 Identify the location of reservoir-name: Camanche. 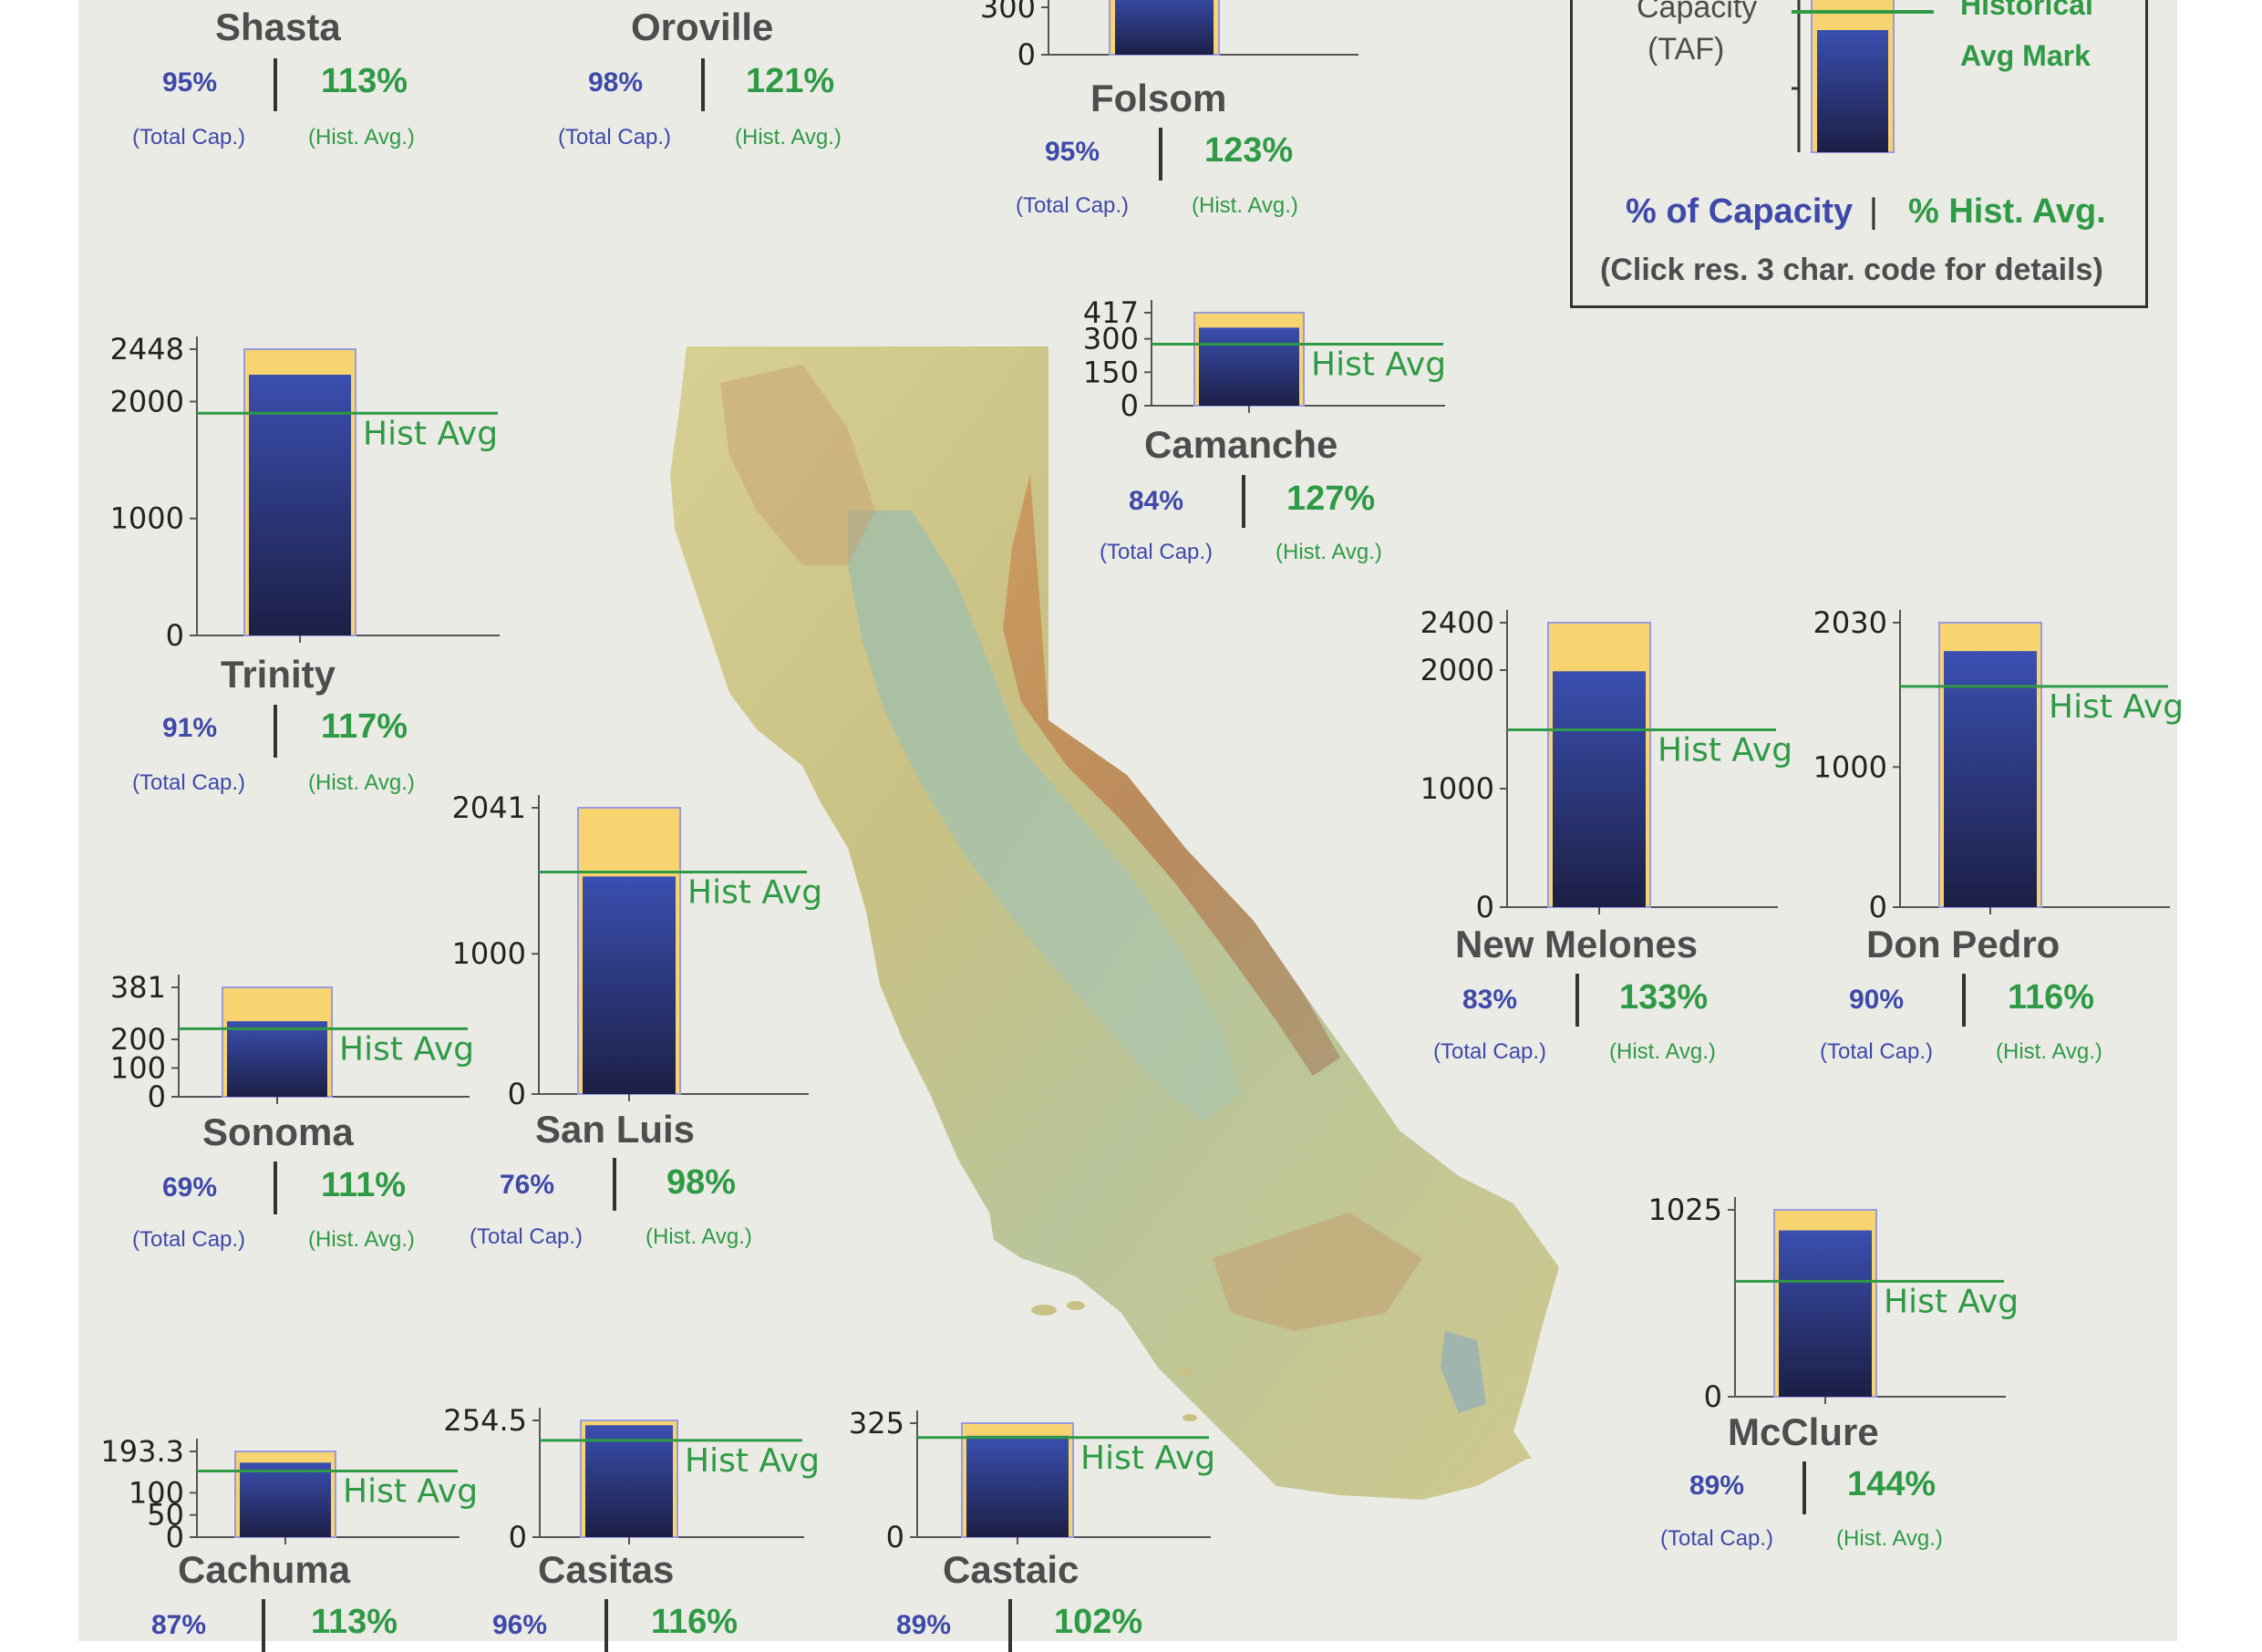
(1241, 444).